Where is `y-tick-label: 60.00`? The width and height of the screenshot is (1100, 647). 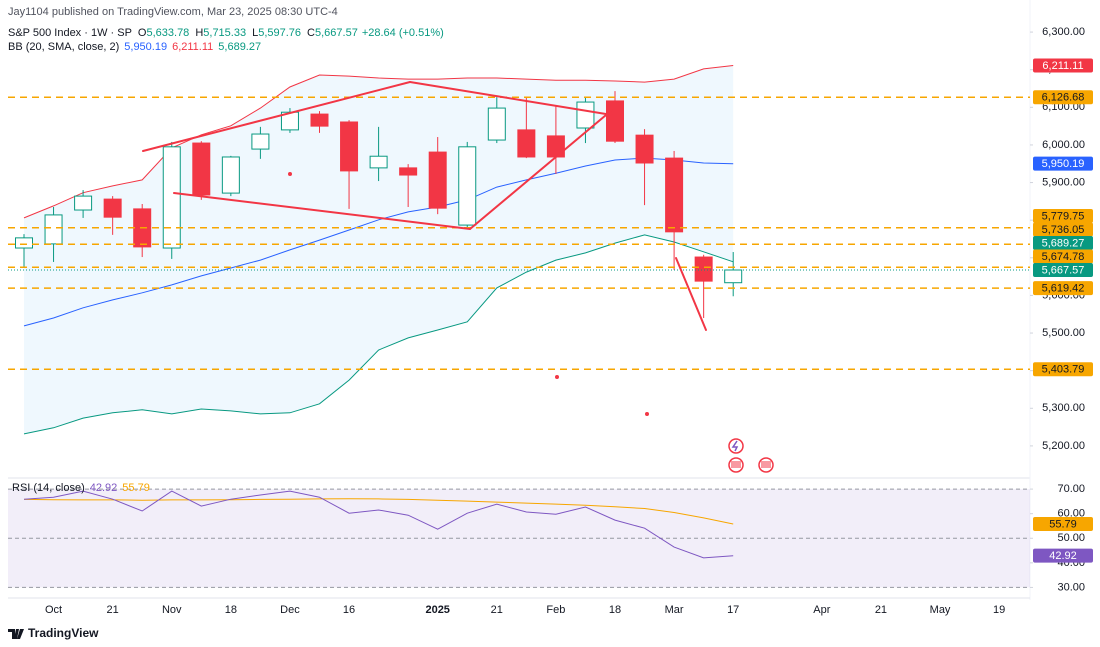
y-tick-label: 60.00 is located at coordinates (1071, 514).